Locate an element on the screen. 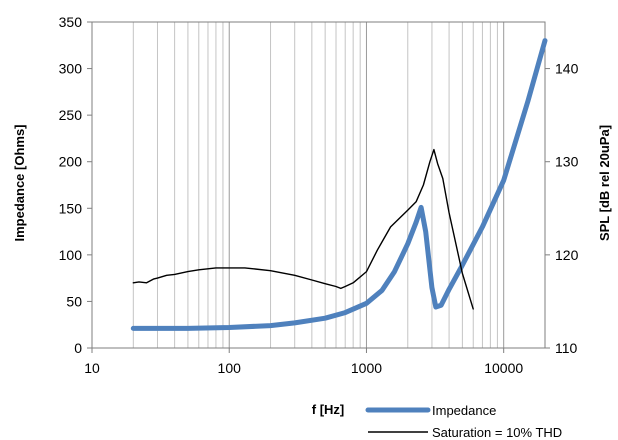  y-tick-label: 100 is located at coordinates (71, 255).